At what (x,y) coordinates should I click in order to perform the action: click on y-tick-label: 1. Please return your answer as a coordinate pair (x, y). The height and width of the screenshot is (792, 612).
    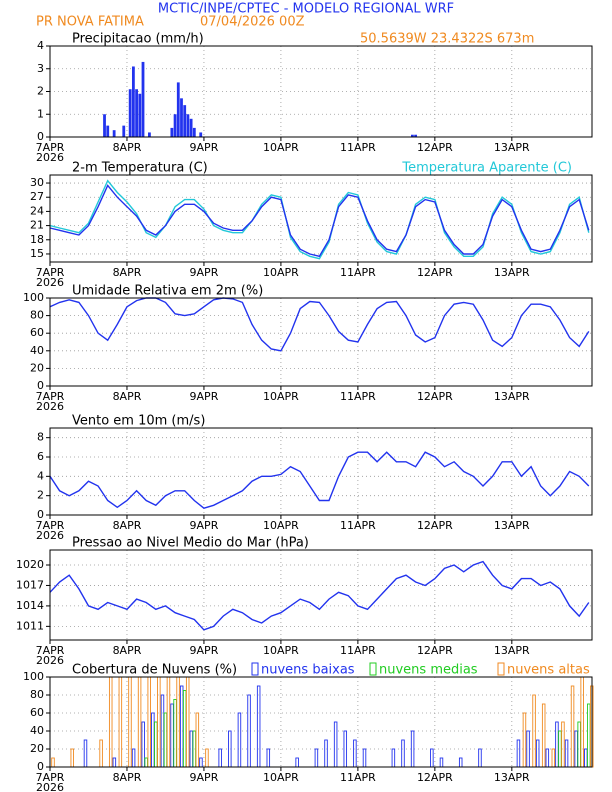
    Looking at the image, I should click on (40, 113).